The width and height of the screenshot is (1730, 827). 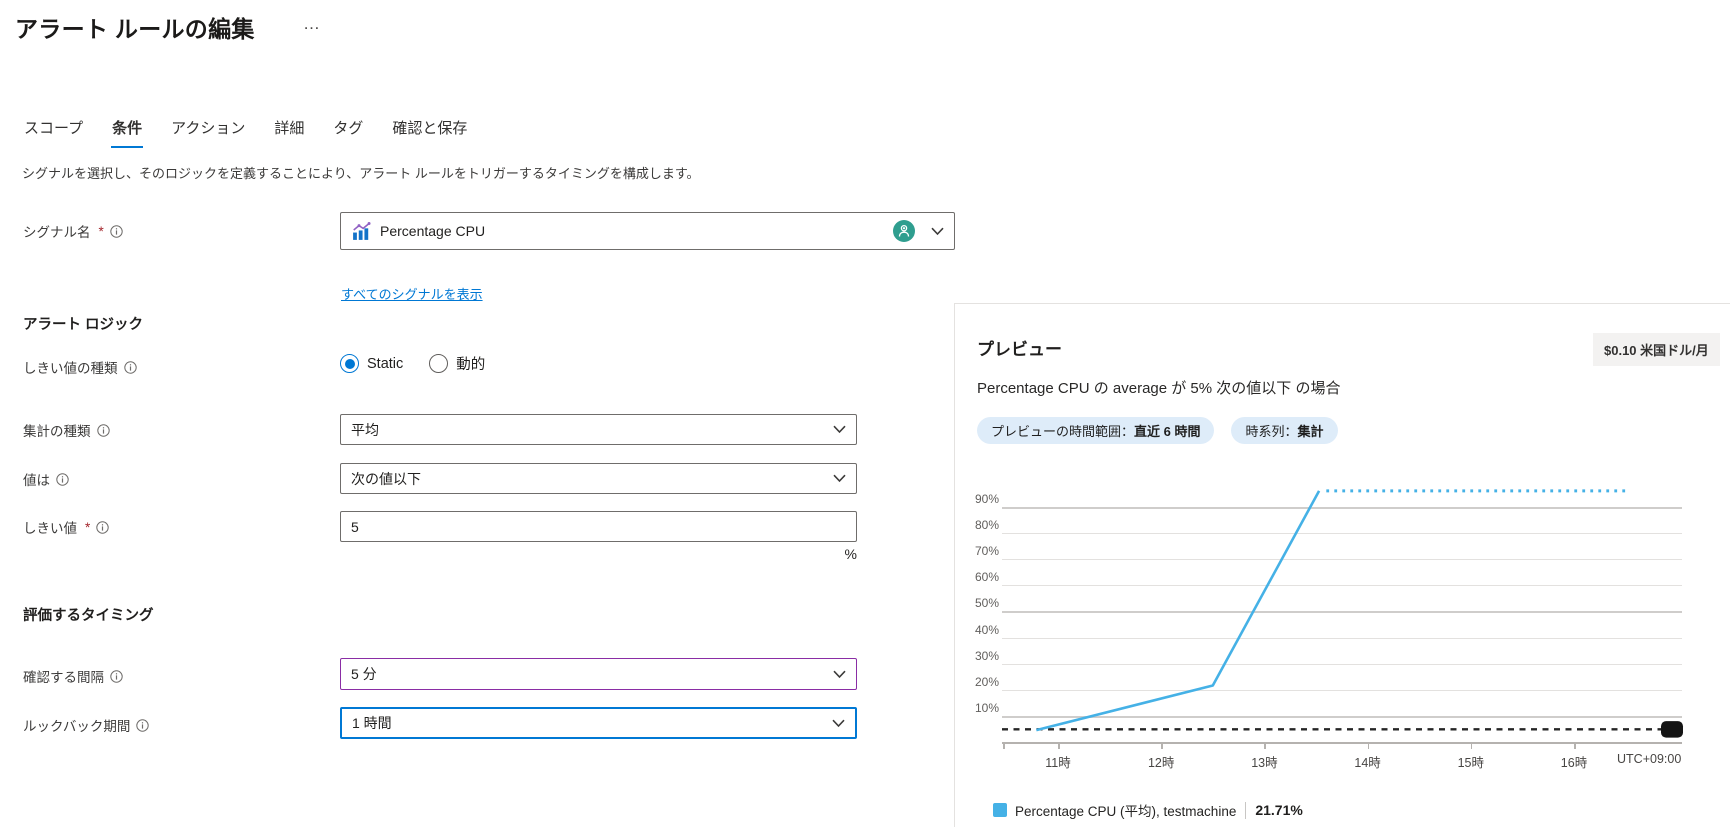 What do you see at coordinates (439, 363) in the screenshot?
I see `radio-dynamic-circle` at bounding box center [439, 363].